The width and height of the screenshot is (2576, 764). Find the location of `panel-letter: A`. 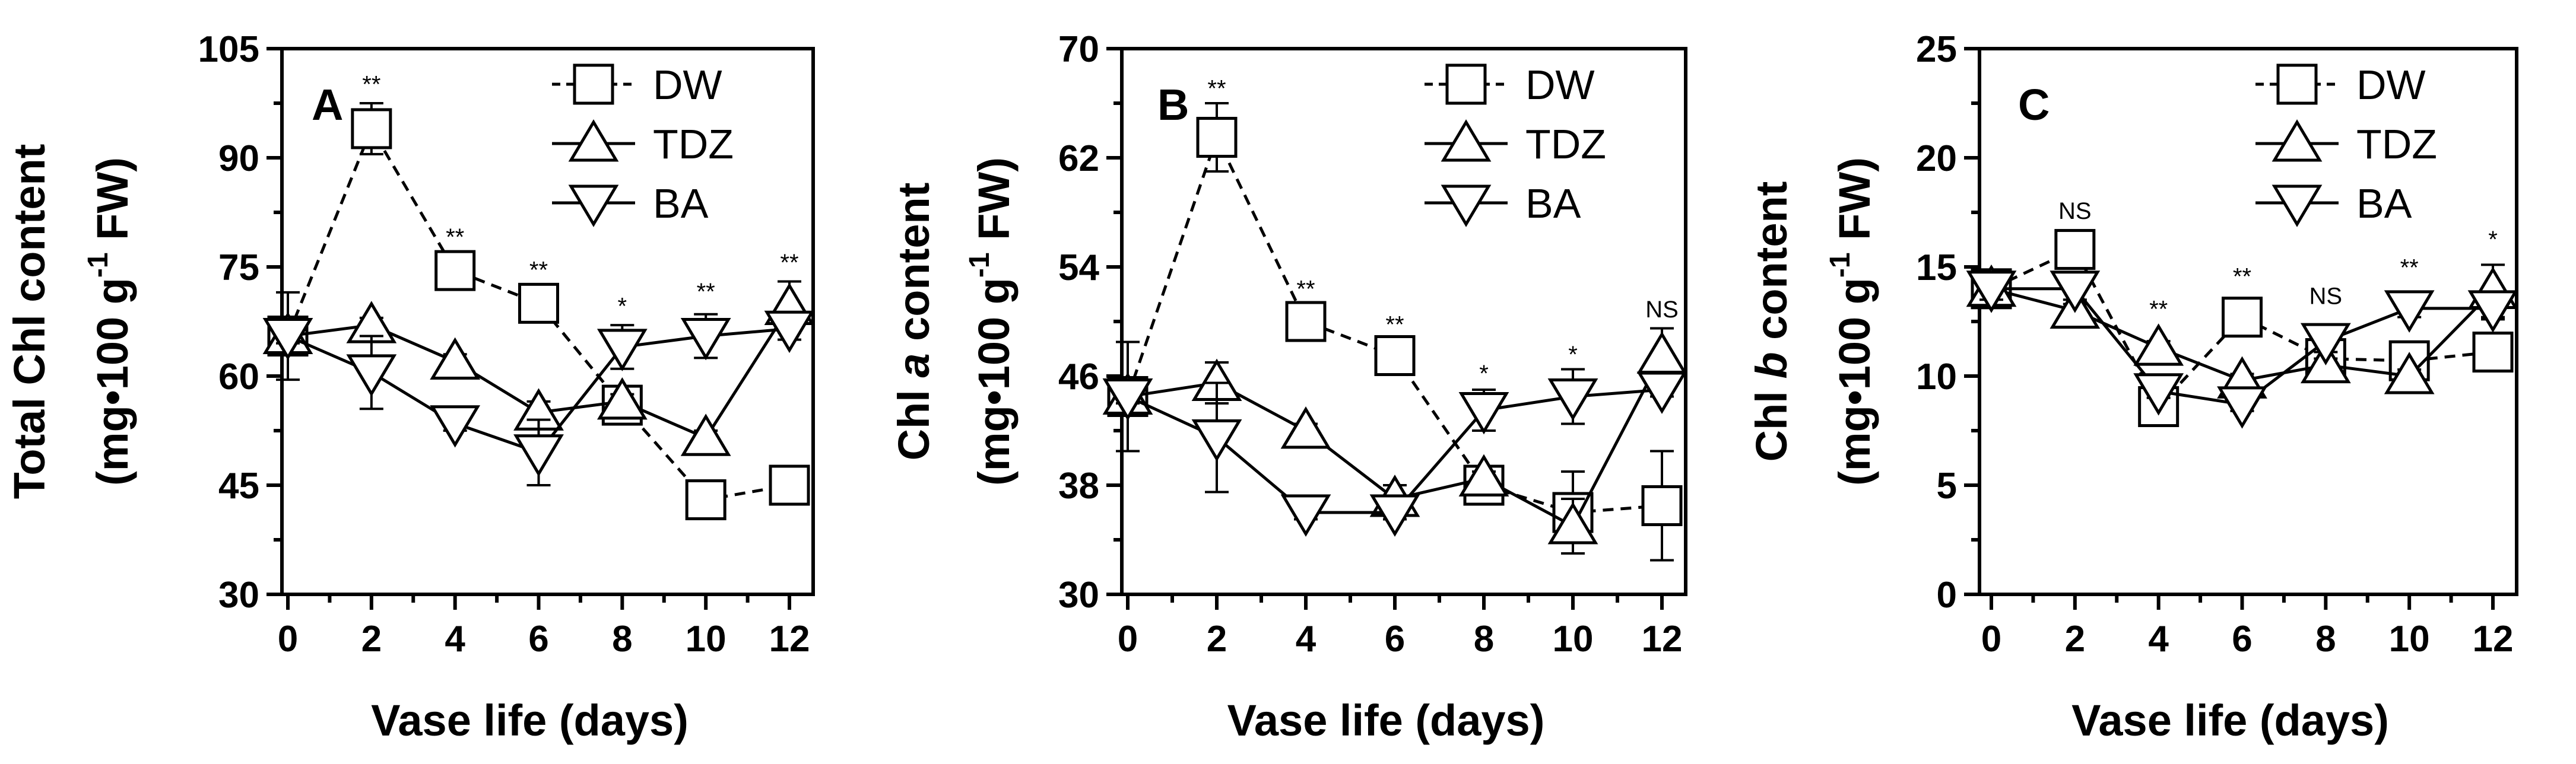

panel-letter: A is located at coordinates (327, 104).